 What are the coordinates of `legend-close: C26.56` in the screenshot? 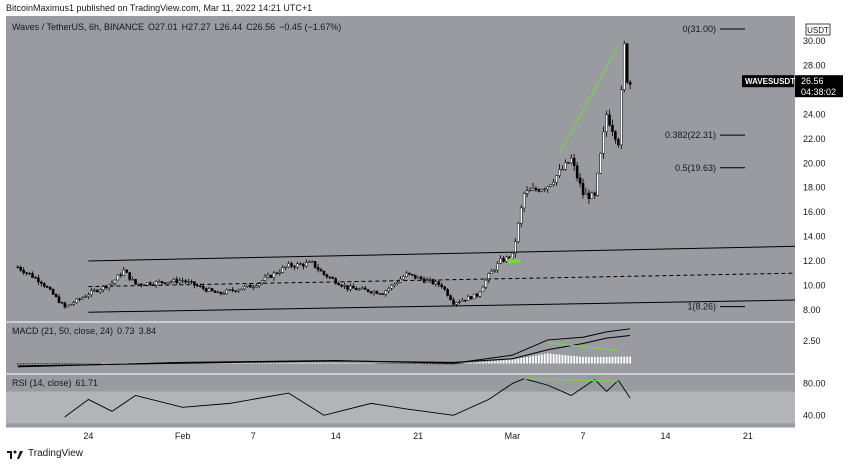 It's located at (260, 27).